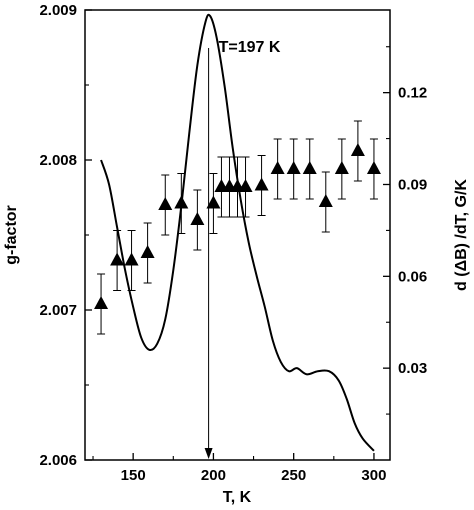 This screenshot has width=474, height=510. I want to click on y-left-tick-label: 2.008, so click(58, 160).